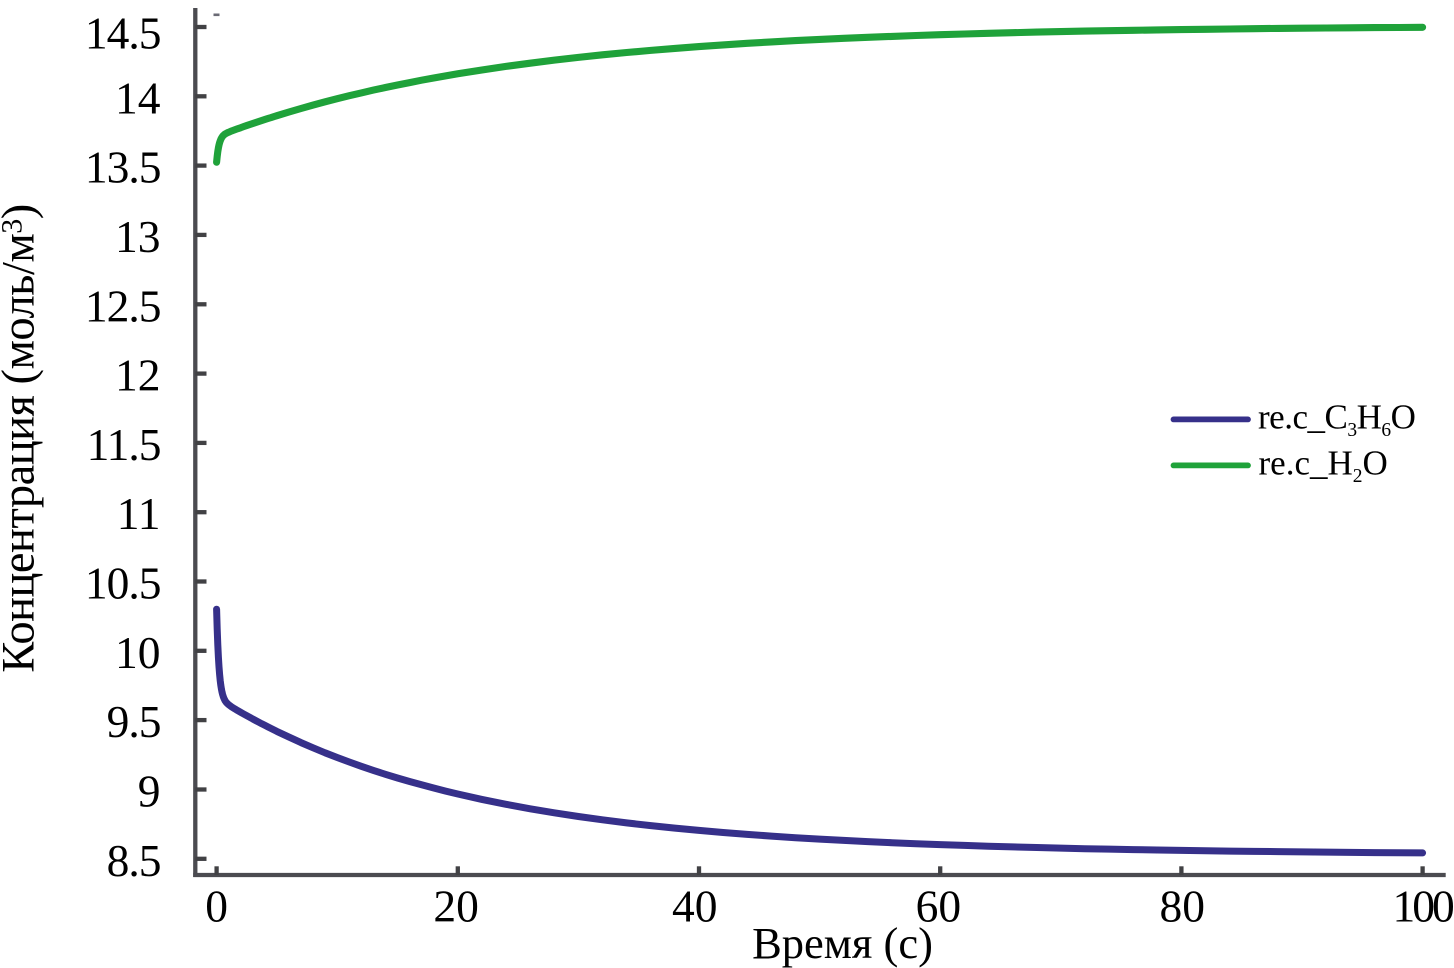  Describe the element at coordinates (138, 652) in the screenshot. I see `svg-text: 10` at that location.